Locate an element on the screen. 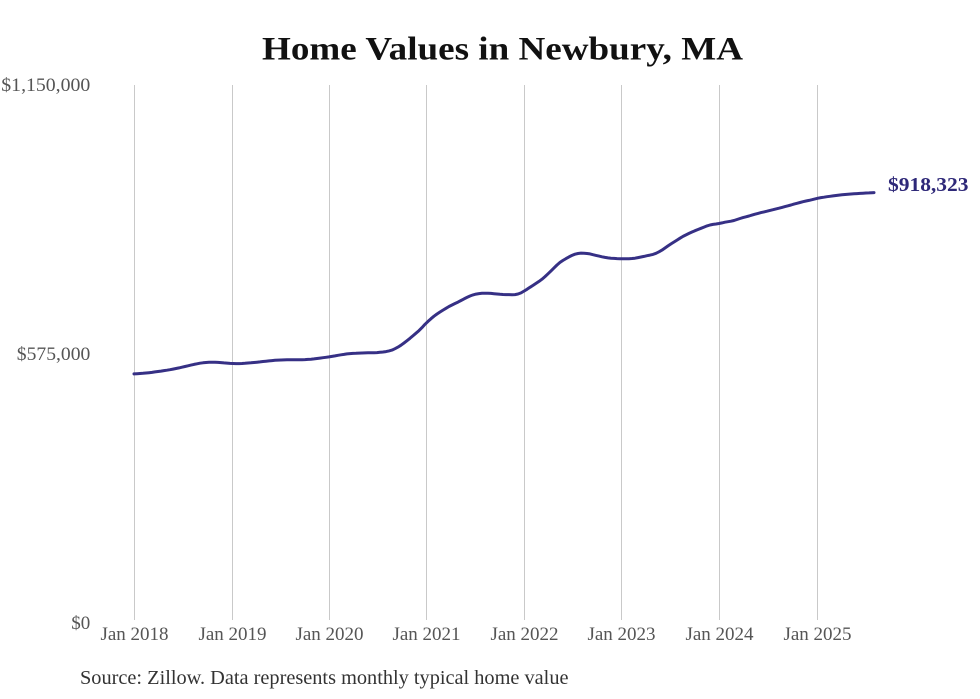  svg-text: Jan 2021 is located at coordinates (426, 634).